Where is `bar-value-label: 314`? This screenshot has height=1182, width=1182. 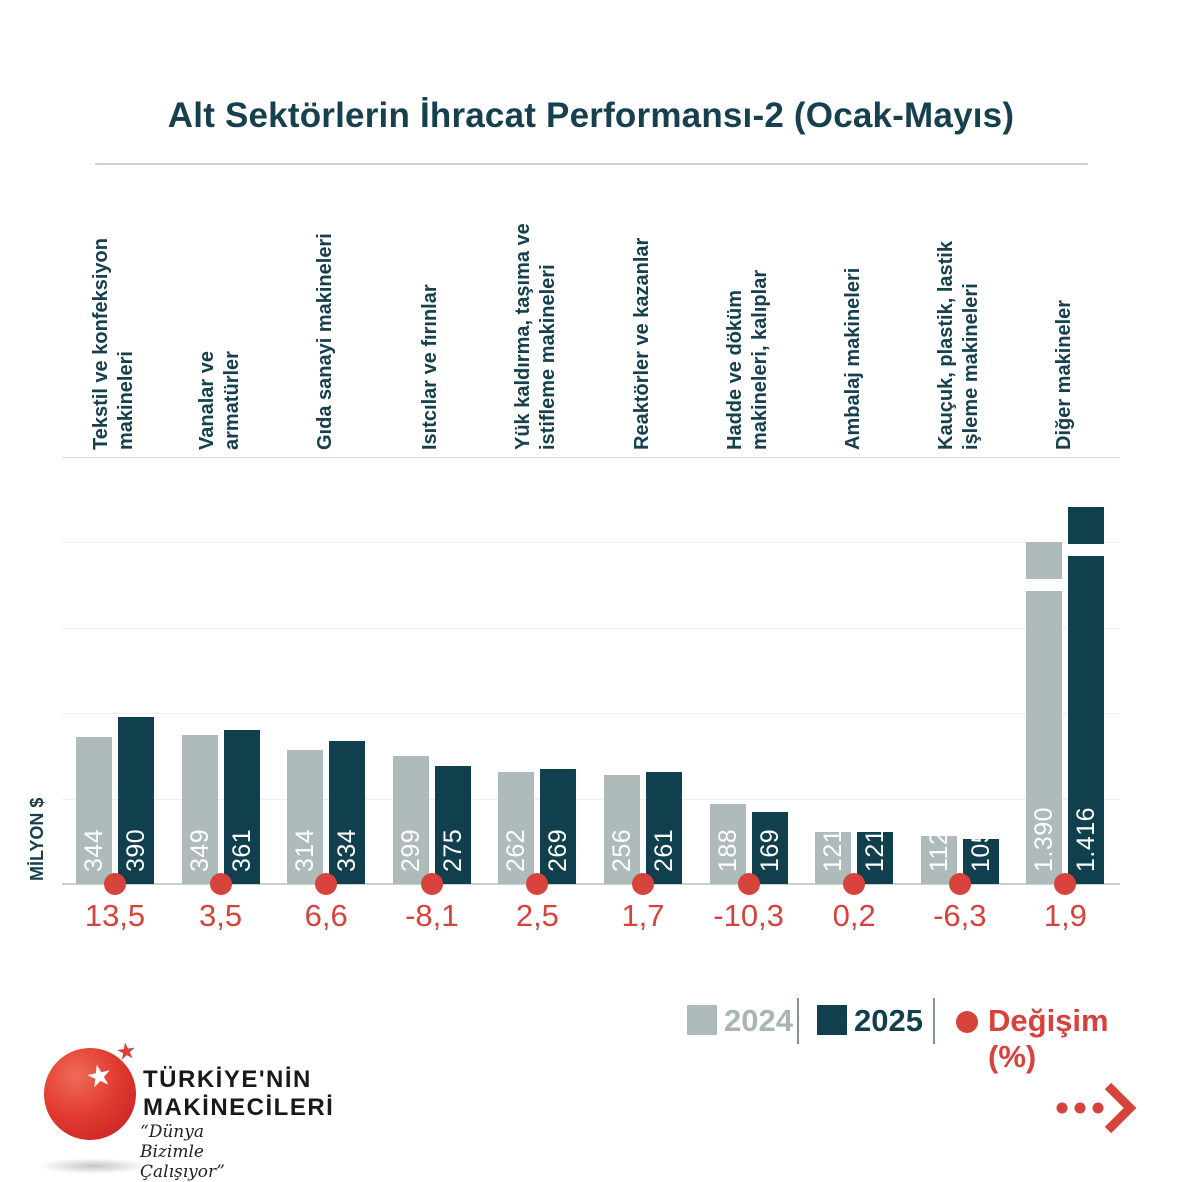
bar-value-label: 314 is located at coordinates (305, 850).